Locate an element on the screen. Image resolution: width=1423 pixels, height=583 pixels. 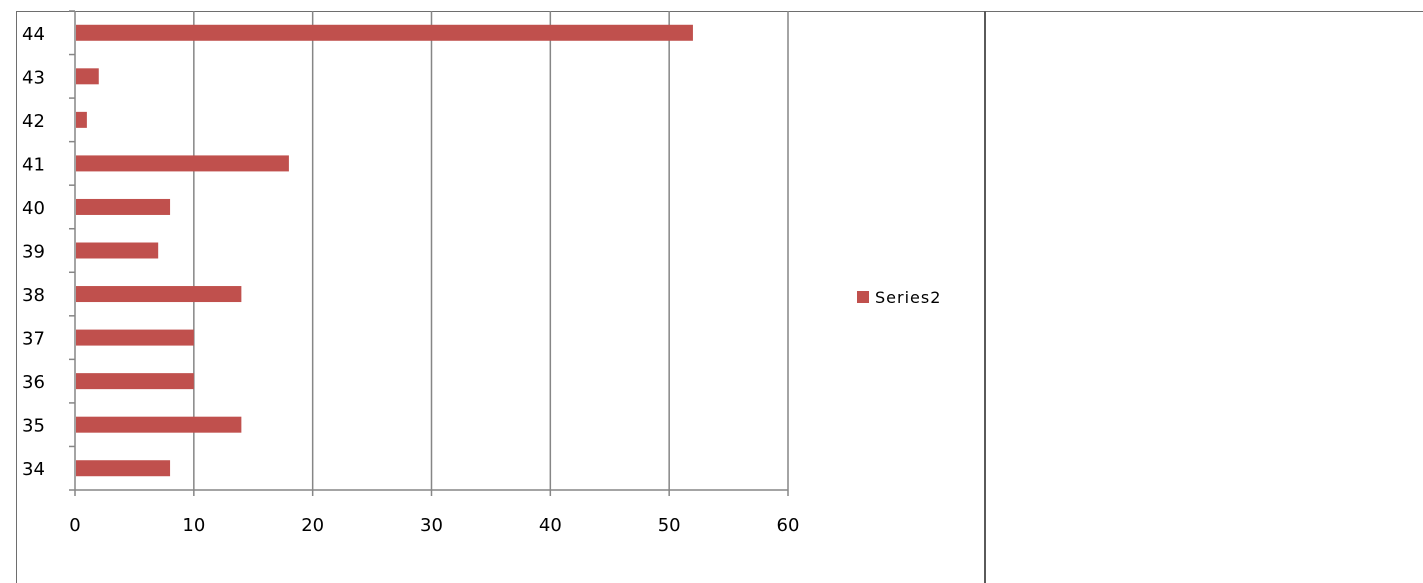
y-tick-label-43: 43 is located at coordinates (33, 77).